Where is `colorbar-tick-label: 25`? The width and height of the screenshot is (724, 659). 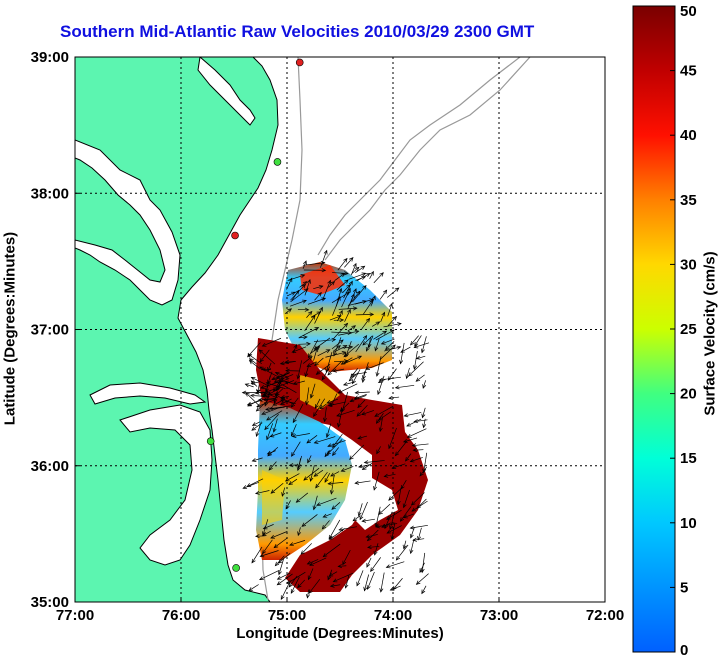 colorbar-tick-label: 25 is located at coordinates (688, 329).